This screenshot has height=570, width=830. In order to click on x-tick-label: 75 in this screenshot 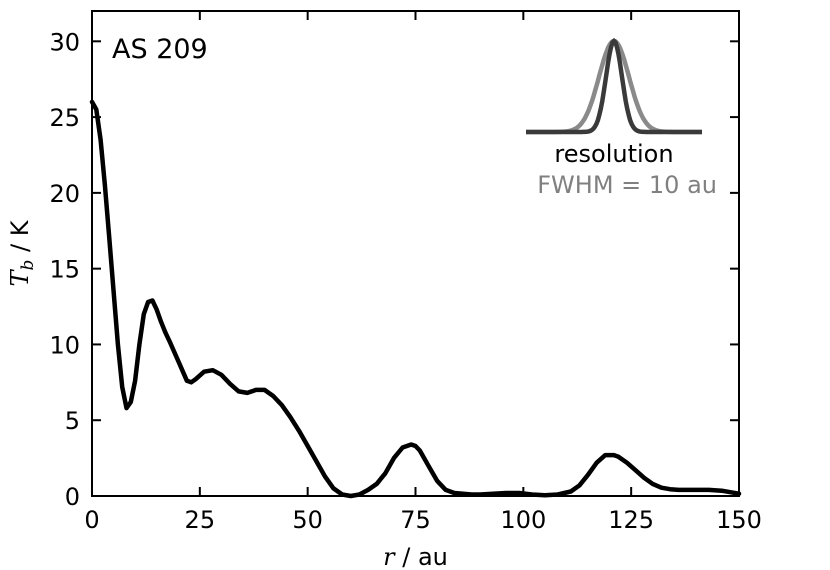, I will do `click(415, 520)`.